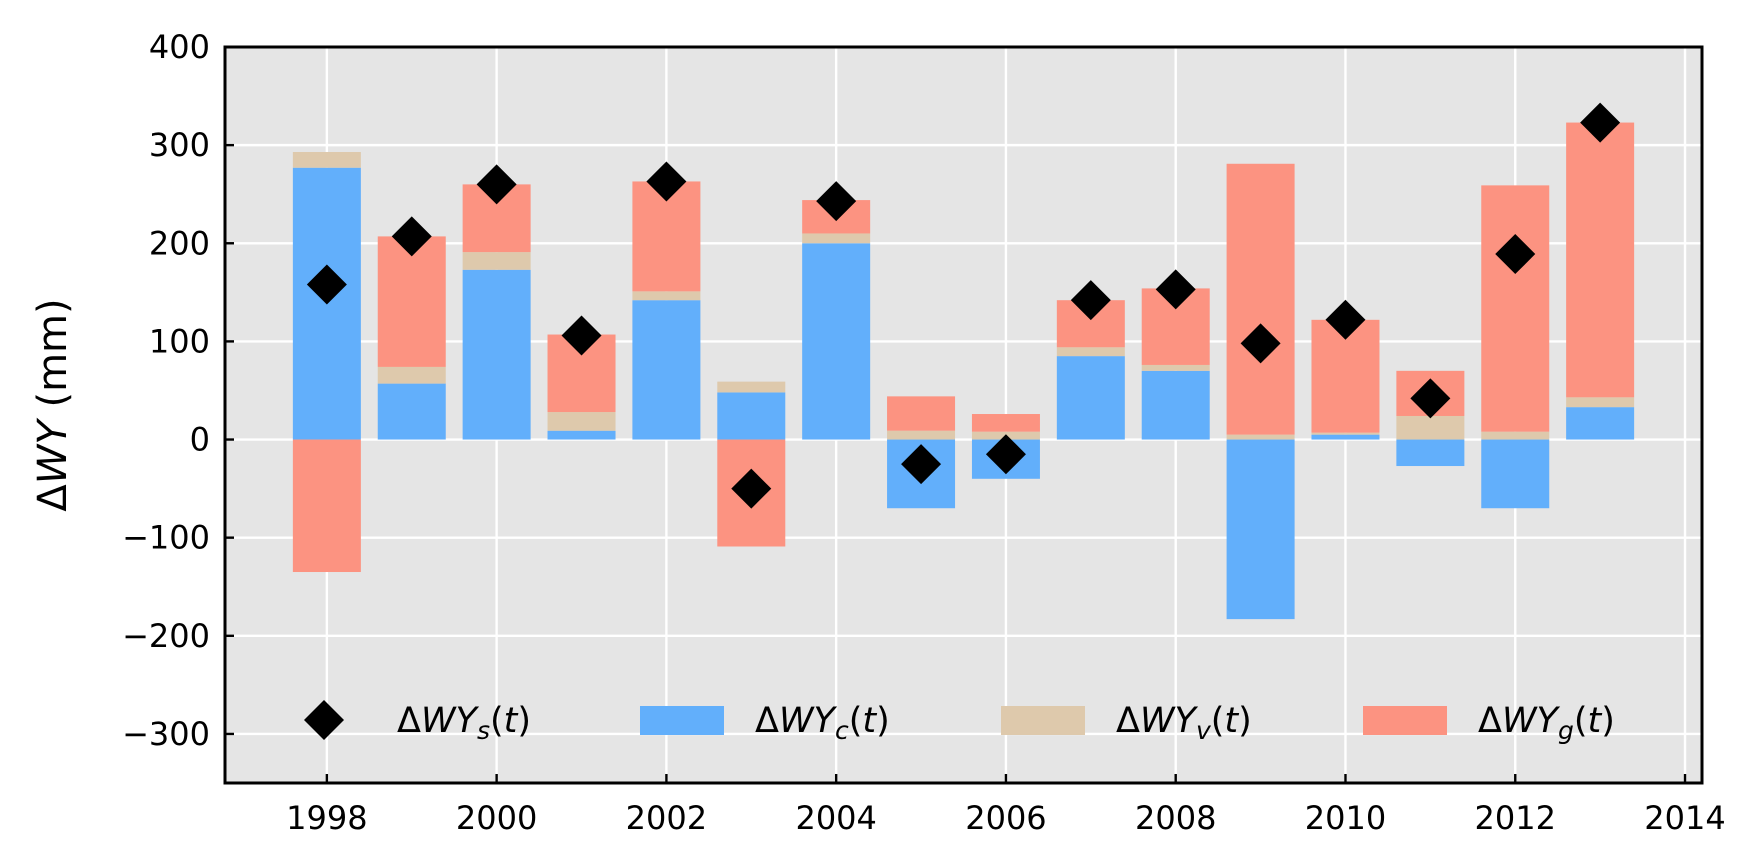 Image resolution: width=1762 pixels, height=867 pixels. I want to click on point-dwys-2005, so click(921, 464).